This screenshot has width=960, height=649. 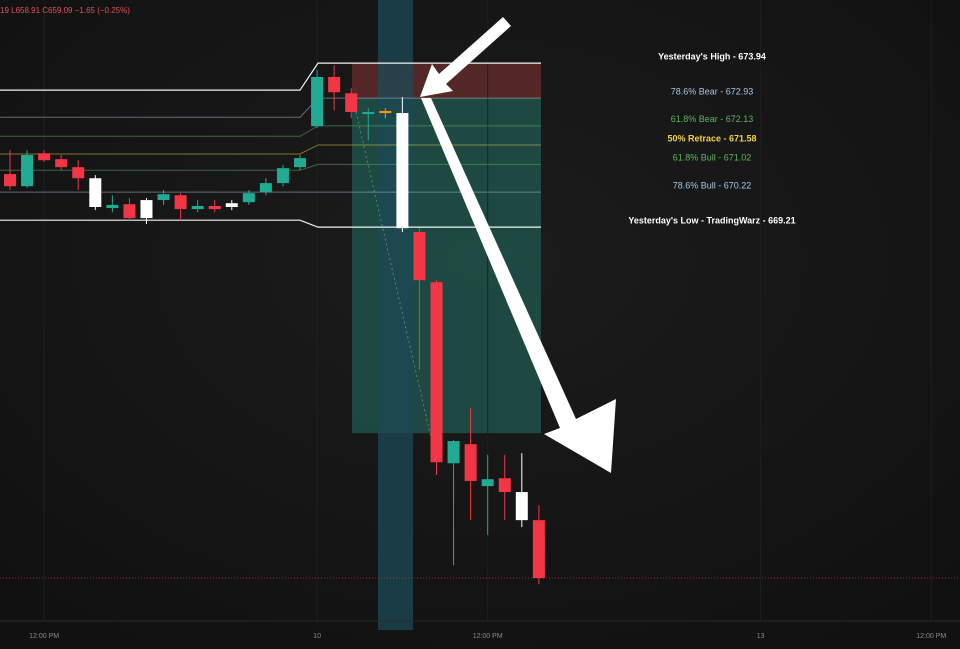 What do you see at coordinates (395, 315) in the screenshot?
I see `highlight-band` at bounding box center [395, 315].